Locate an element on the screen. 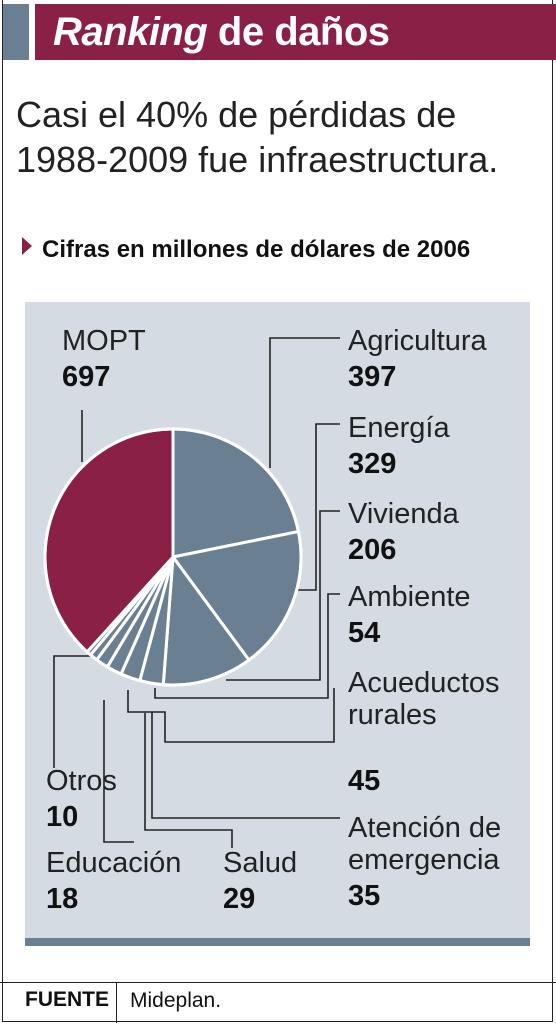 This screenshot has height=1024, width=556. slice-label-agricultura: Agricultura is located at coordinates (417, 341).